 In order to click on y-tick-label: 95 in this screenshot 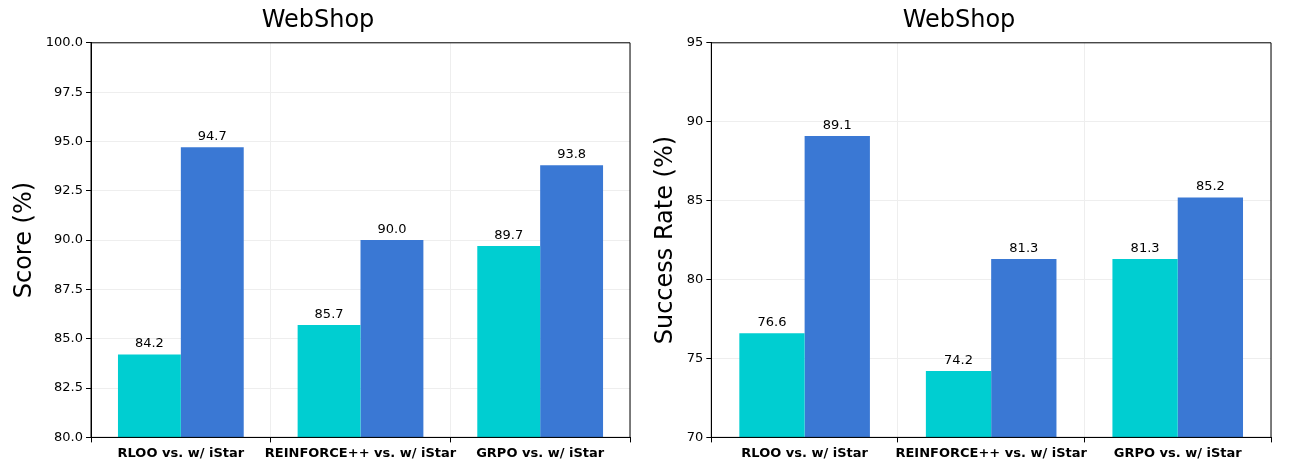, I will do `click(695, 42)`.